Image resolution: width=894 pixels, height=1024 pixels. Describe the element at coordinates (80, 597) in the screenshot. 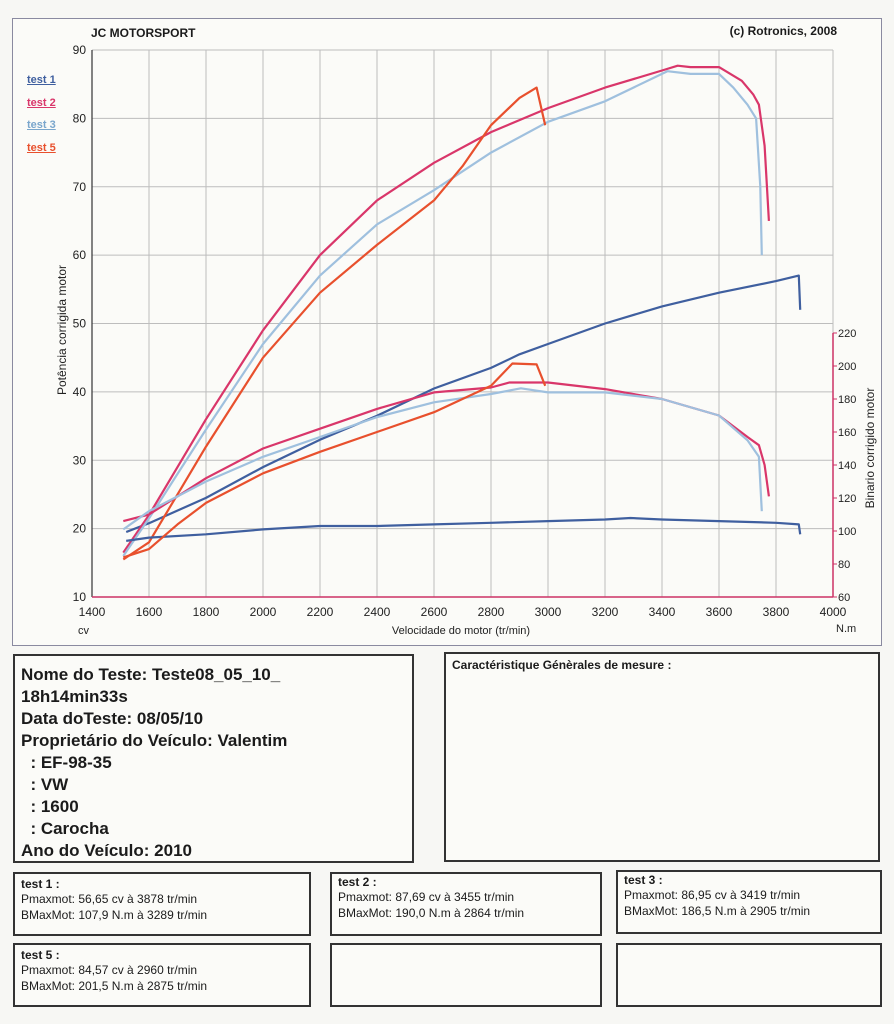

I see `y-tick-label: 10` at that location.